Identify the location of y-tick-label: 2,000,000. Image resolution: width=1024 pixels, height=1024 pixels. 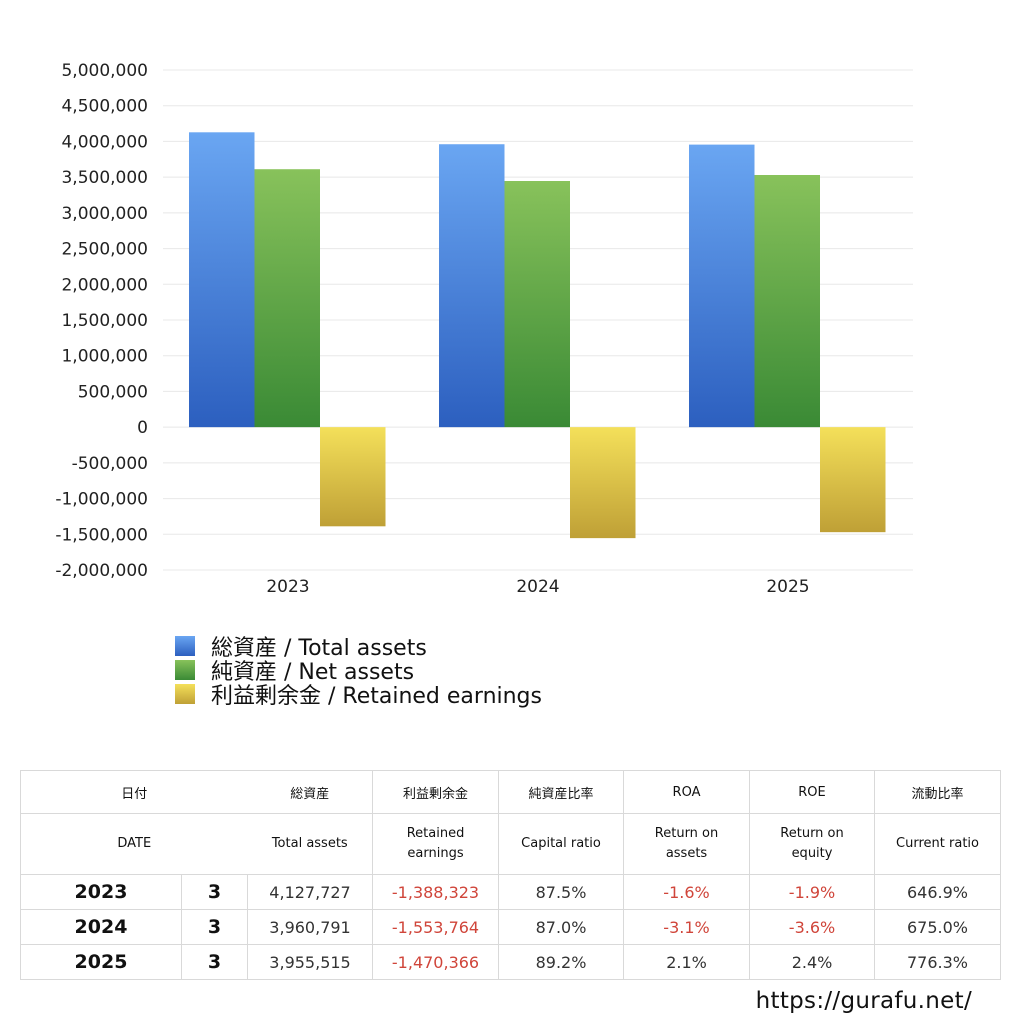
(104, 285).